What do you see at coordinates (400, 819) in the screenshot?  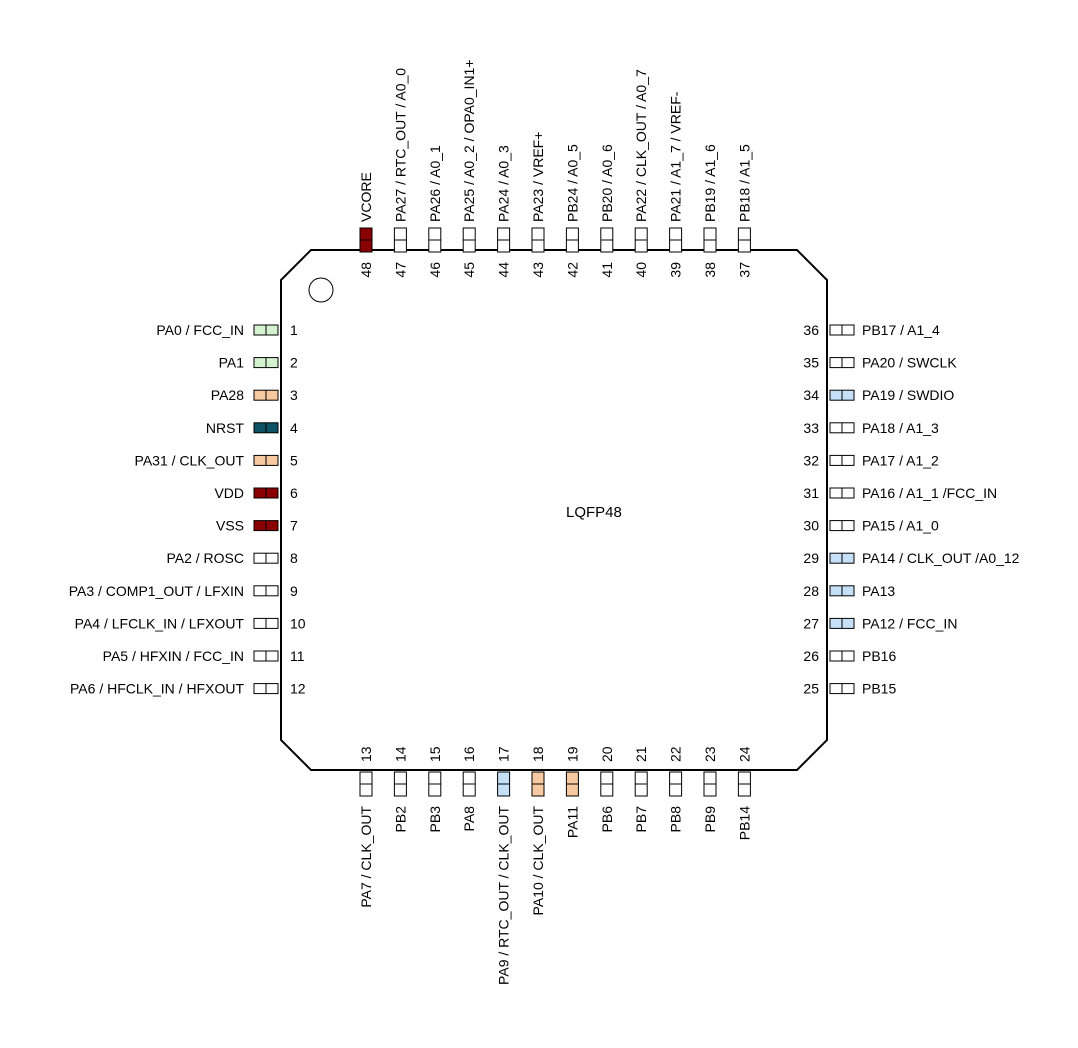 I see `pin-label: PB2` at bounding box center [400, 819].